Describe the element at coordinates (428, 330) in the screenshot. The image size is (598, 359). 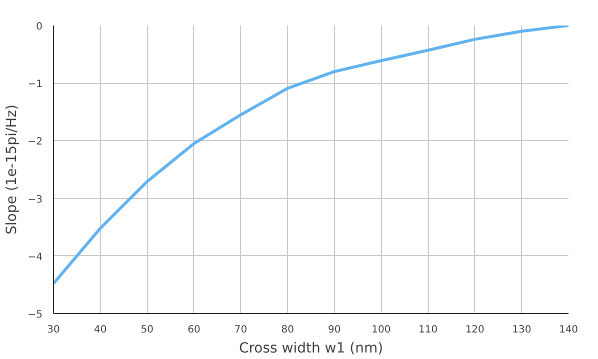
I see `x-tick-label: 110` at that location.